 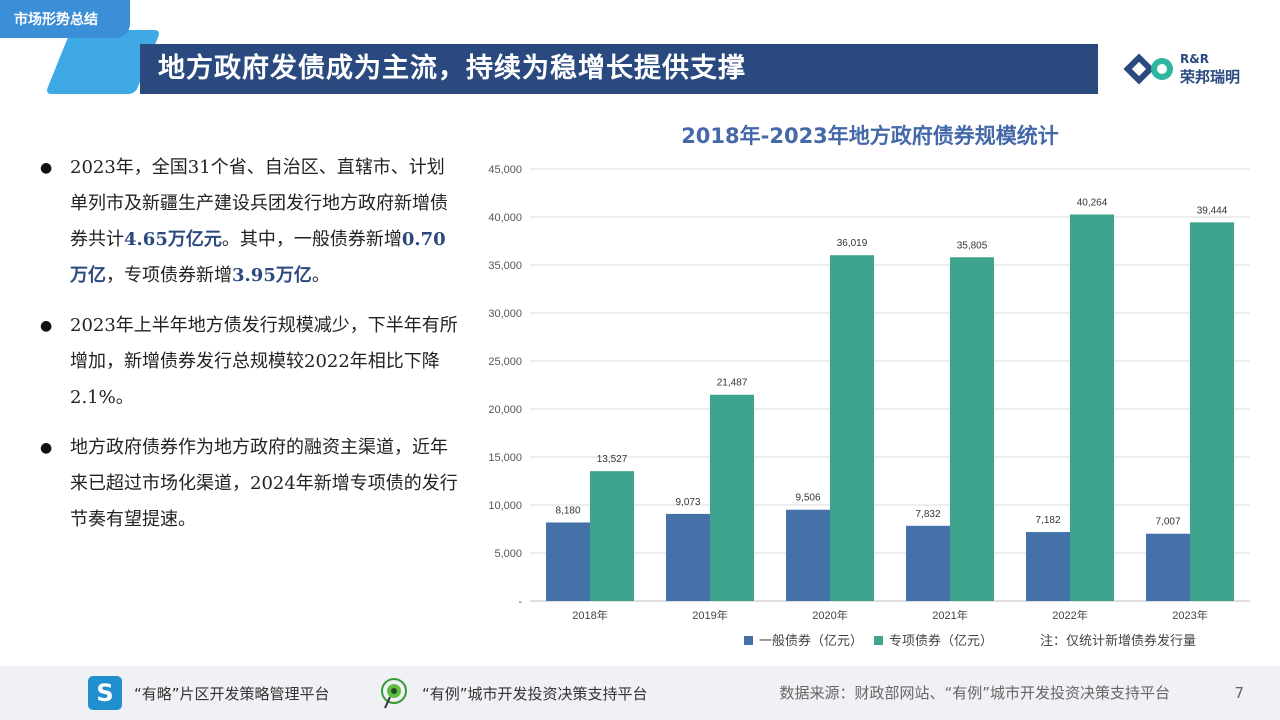 I want to click on youli-logo-icon, so click(x=394, y=693).